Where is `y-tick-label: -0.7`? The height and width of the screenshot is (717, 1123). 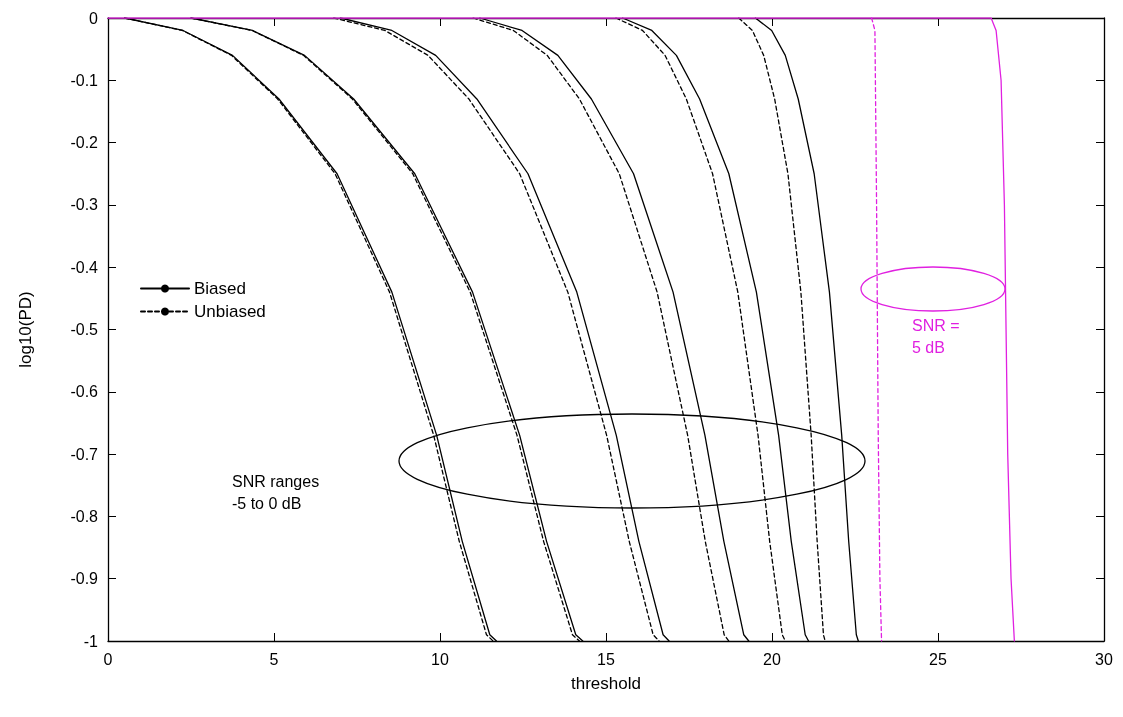 y-tick-label: -0.7 is located at coordinates (84, 454).